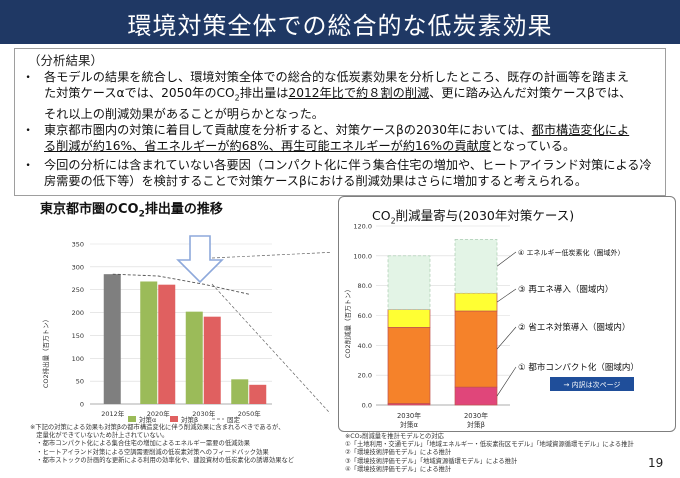 The image size is (680, 478). What do you see at coordinates (149, 452) in the screenshot?
I see `note-line: ・ヒートアイランド対策による空調需要削減の低炭素対策へのフィードバック効果` at bounding box center [149, 452].